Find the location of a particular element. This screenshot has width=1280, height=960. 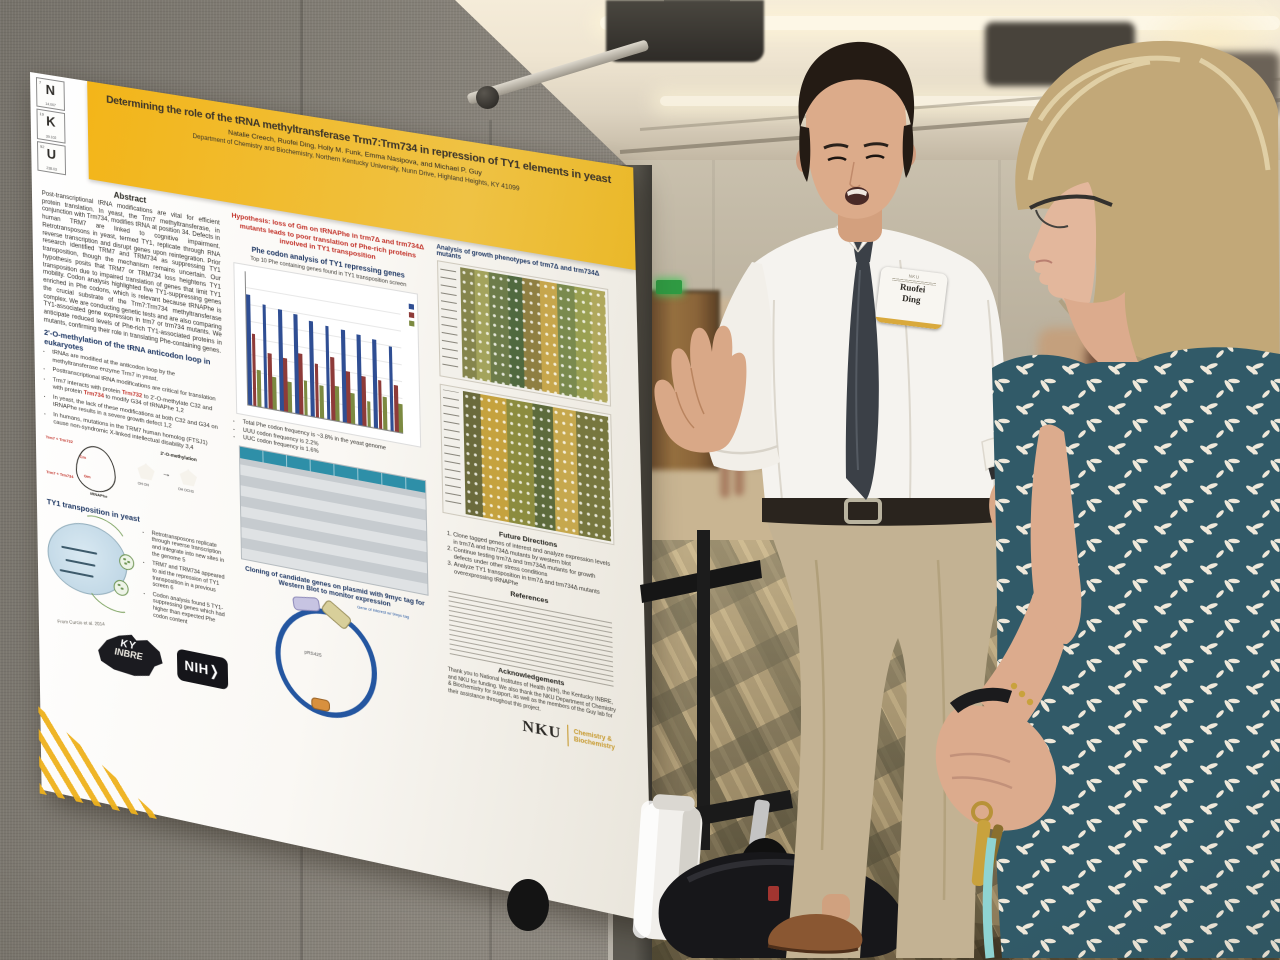

ceiling-cove-light is located at coordinates (970, 101).